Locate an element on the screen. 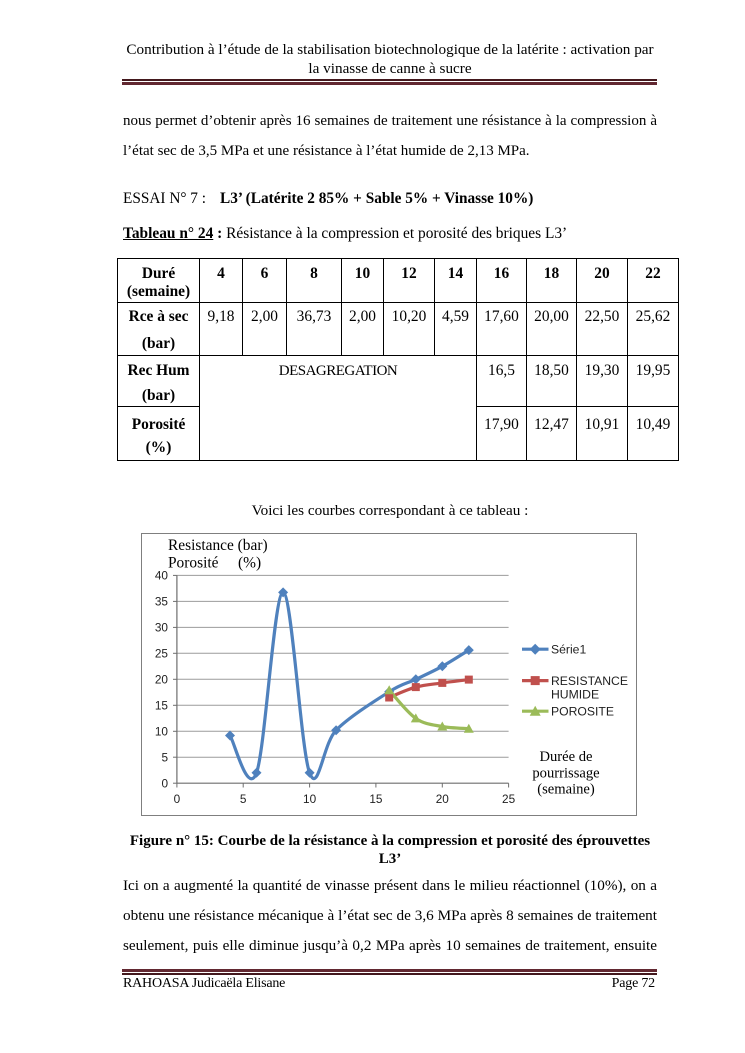  svg-text: RESISTANCE is located at coordinates (589, 681).